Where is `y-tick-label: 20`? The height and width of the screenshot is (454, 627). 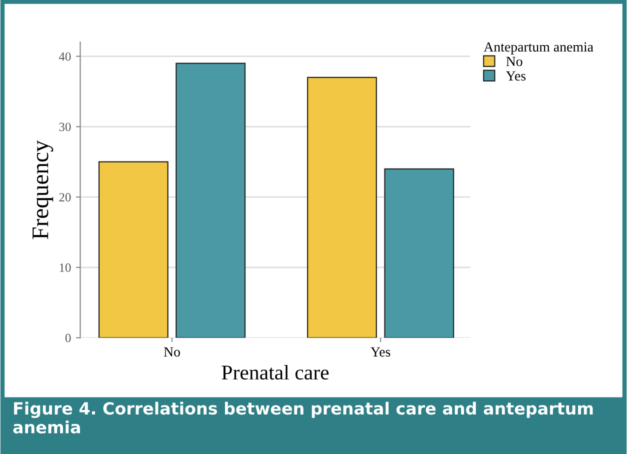
y-tick-label: 20 is located at coordinates (65, 197).